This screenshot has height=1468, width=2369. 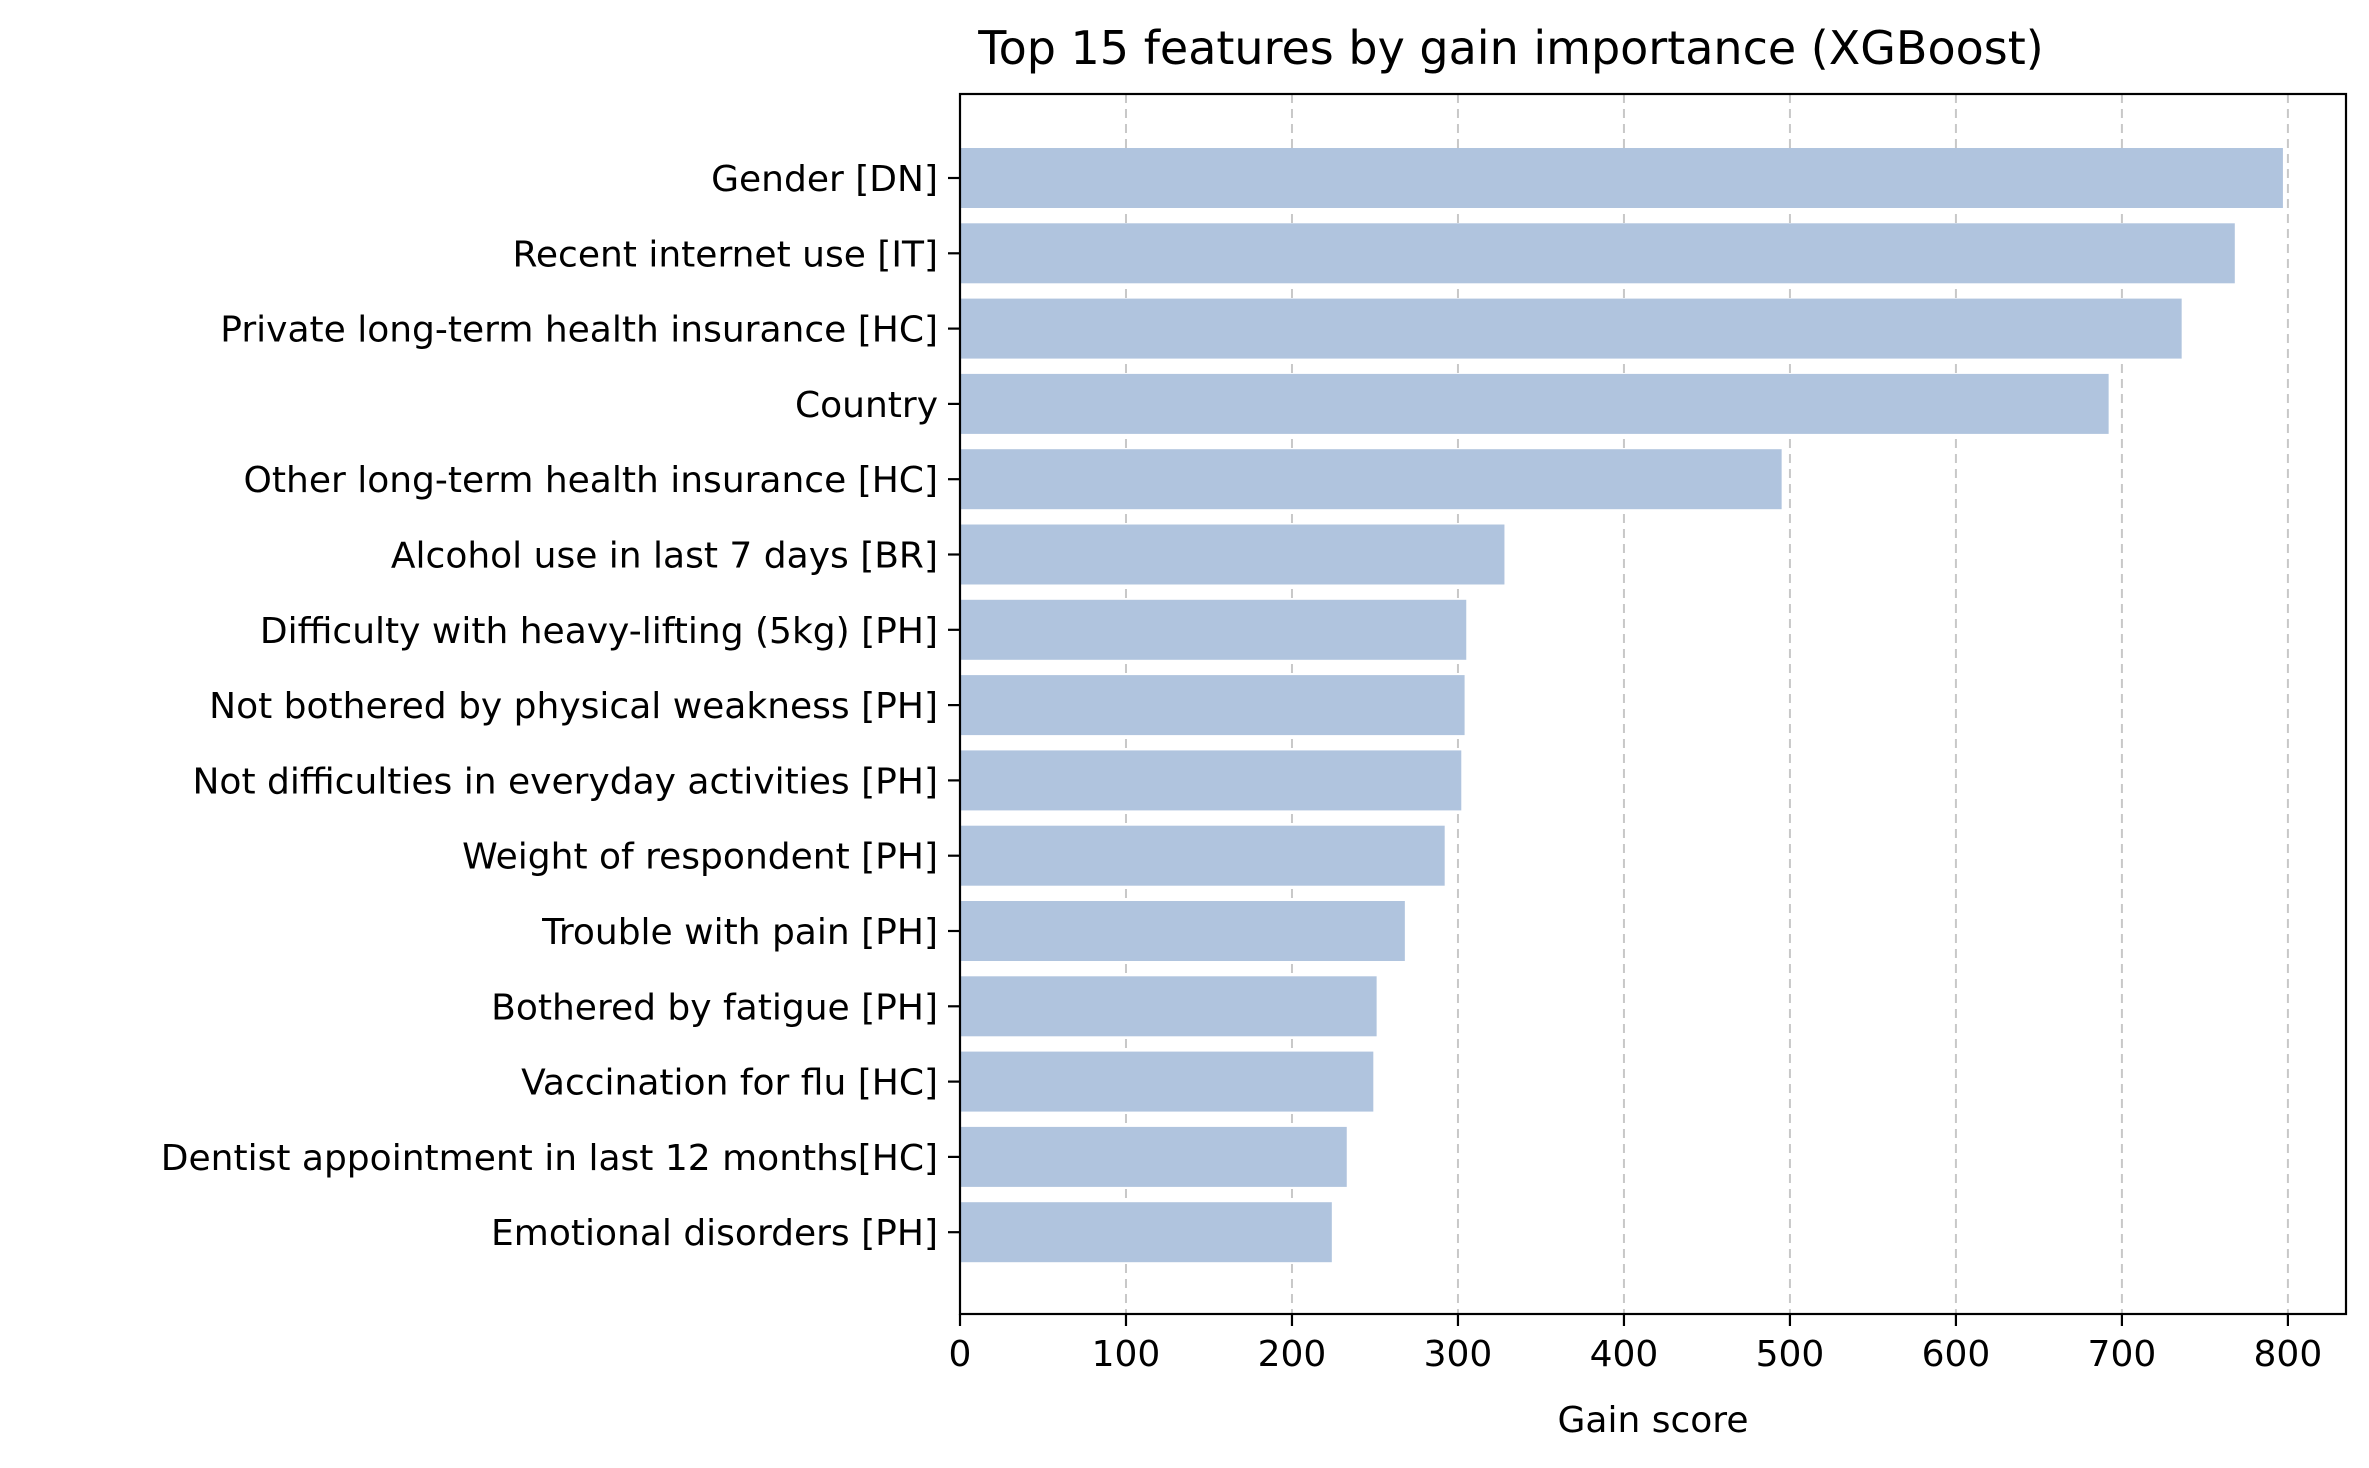 What do you see at coordinates (726, 254) in the screenshot?
I see `y-tick-label: Recent internet use [IT]` at bounding box center [726, 254].